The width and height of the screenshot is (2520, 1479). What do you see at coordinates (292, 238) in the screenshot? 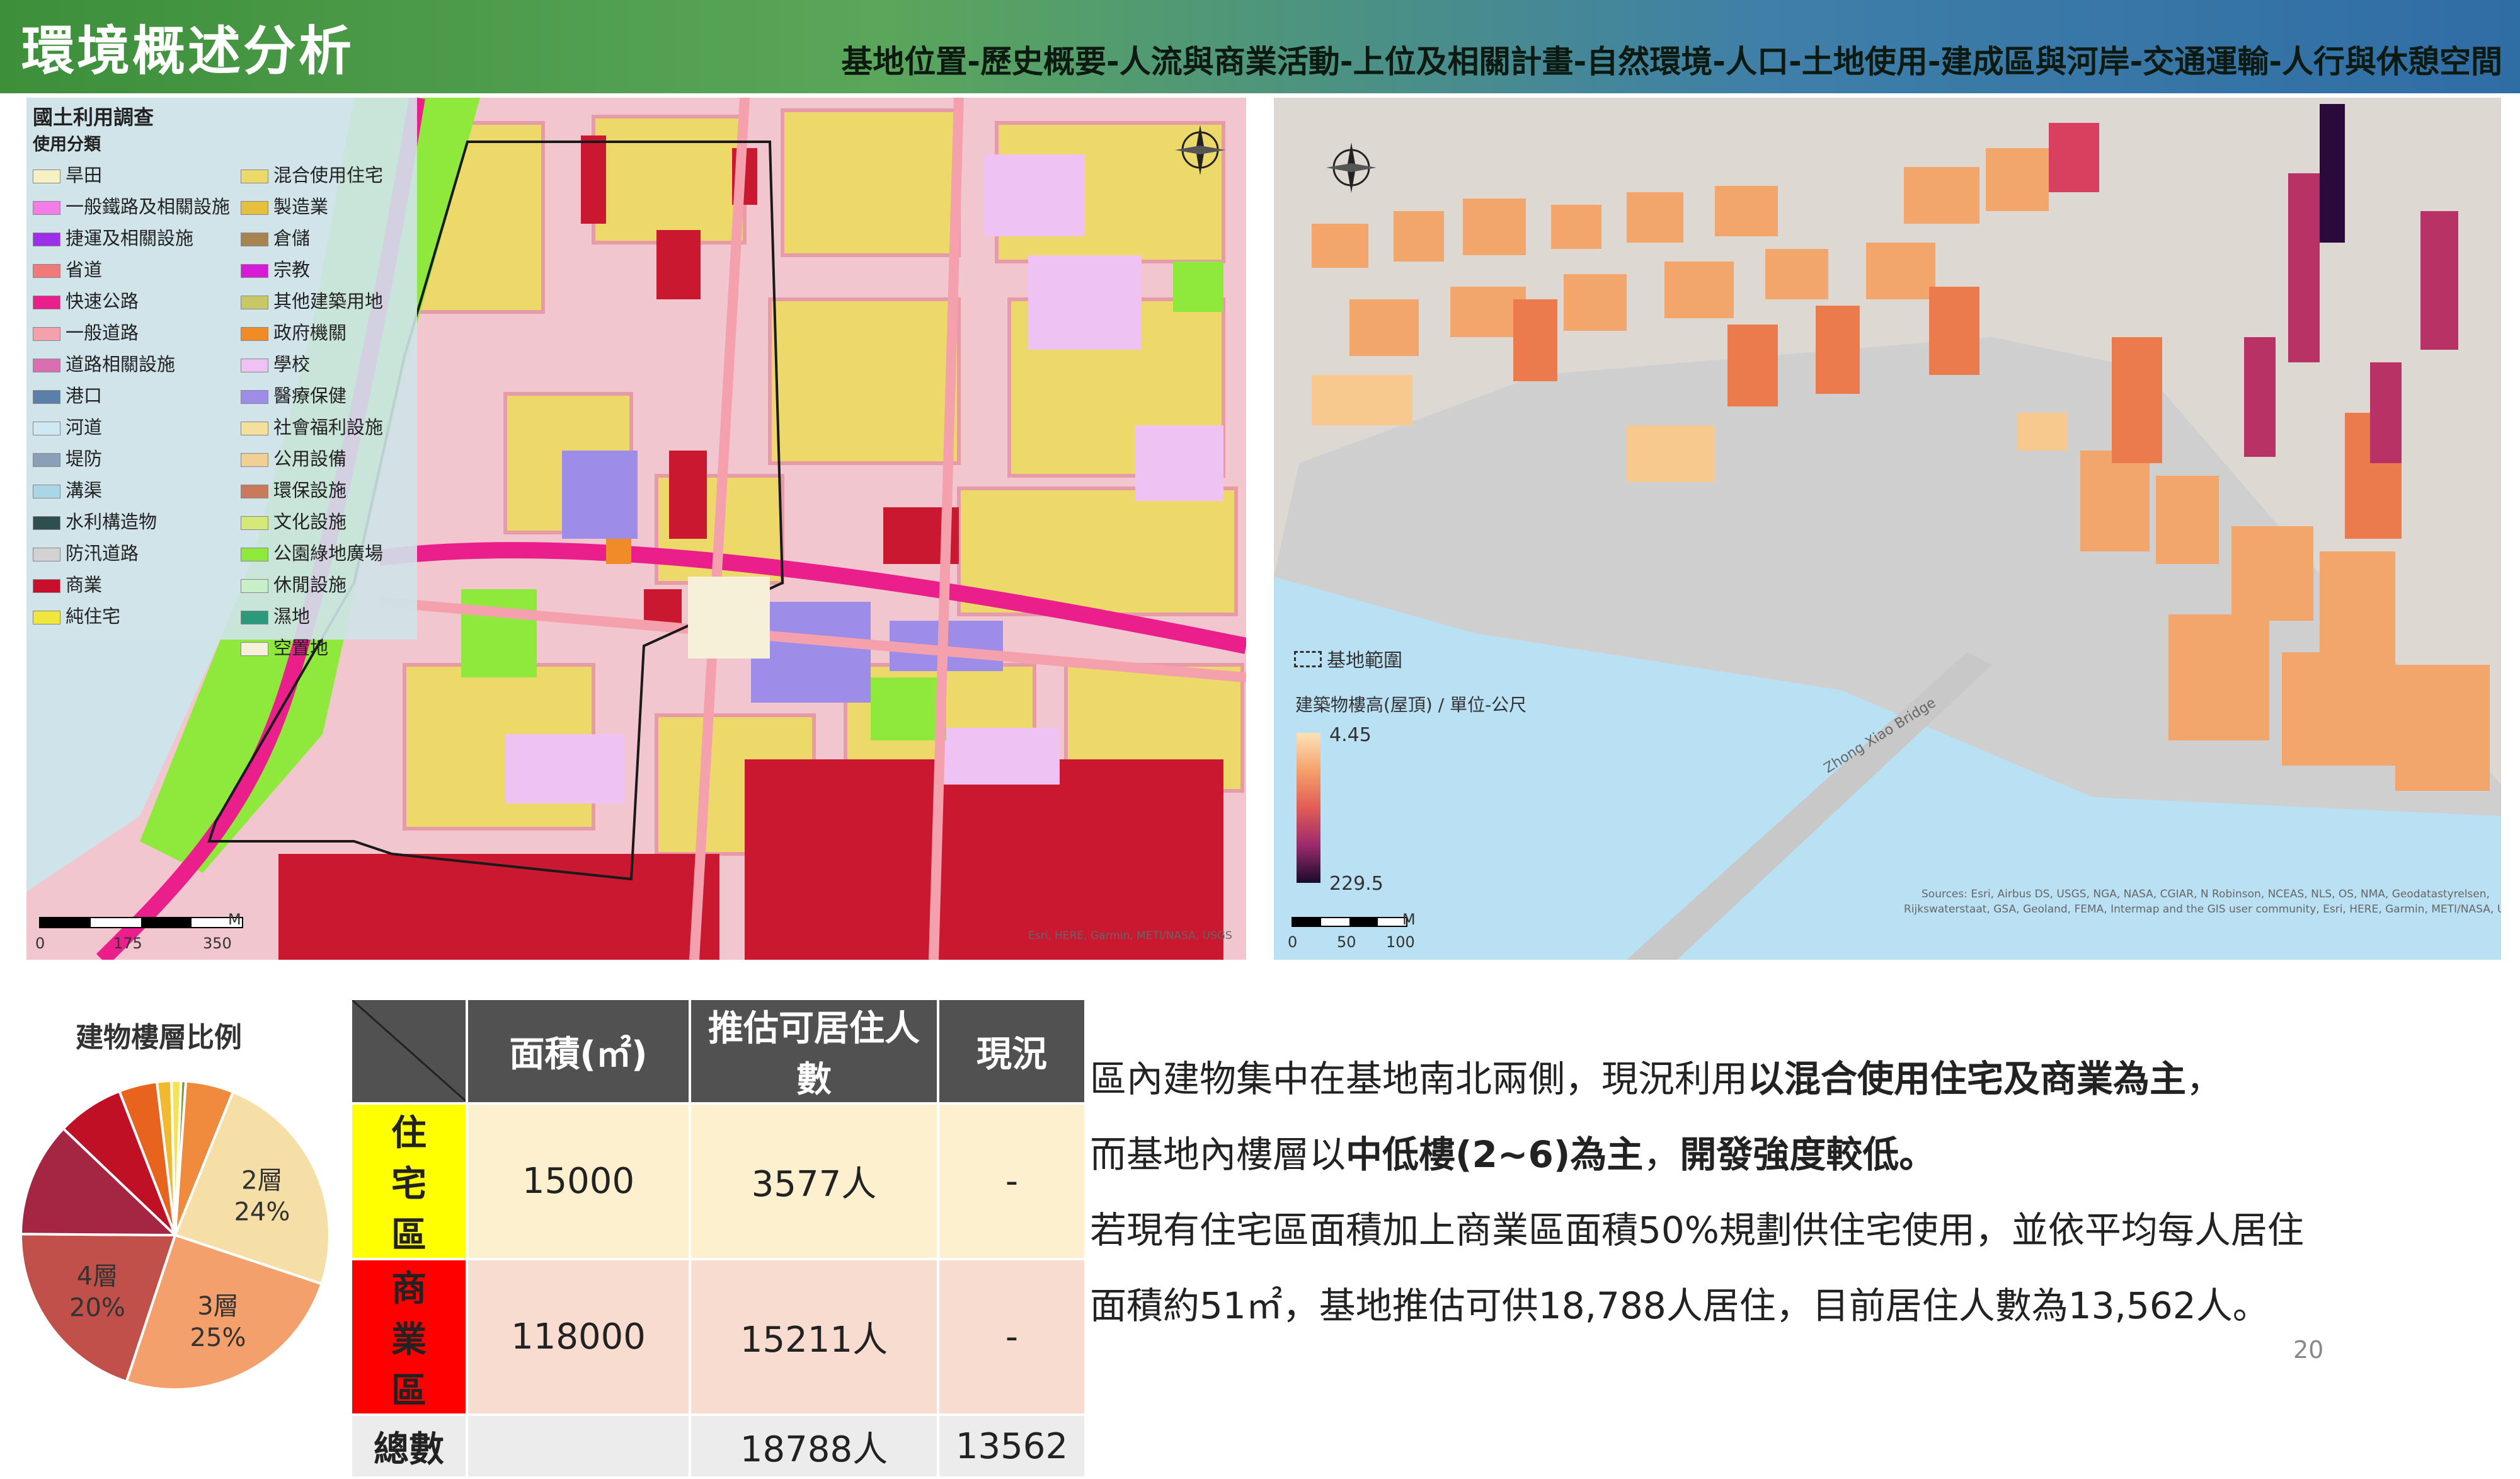
I see `legend-label: 倉儲` at bounding box center [292, 238].